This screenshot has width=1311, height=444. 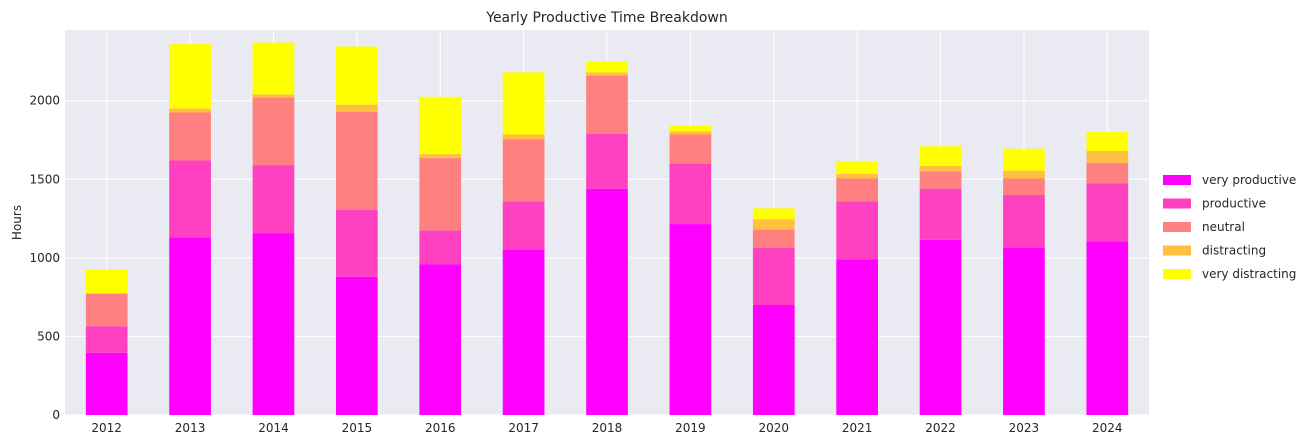 What do you see at coordinates (940, 428) in the screenshot?
I see `x-tick-label: 2022` at bounding box center [940, 428].